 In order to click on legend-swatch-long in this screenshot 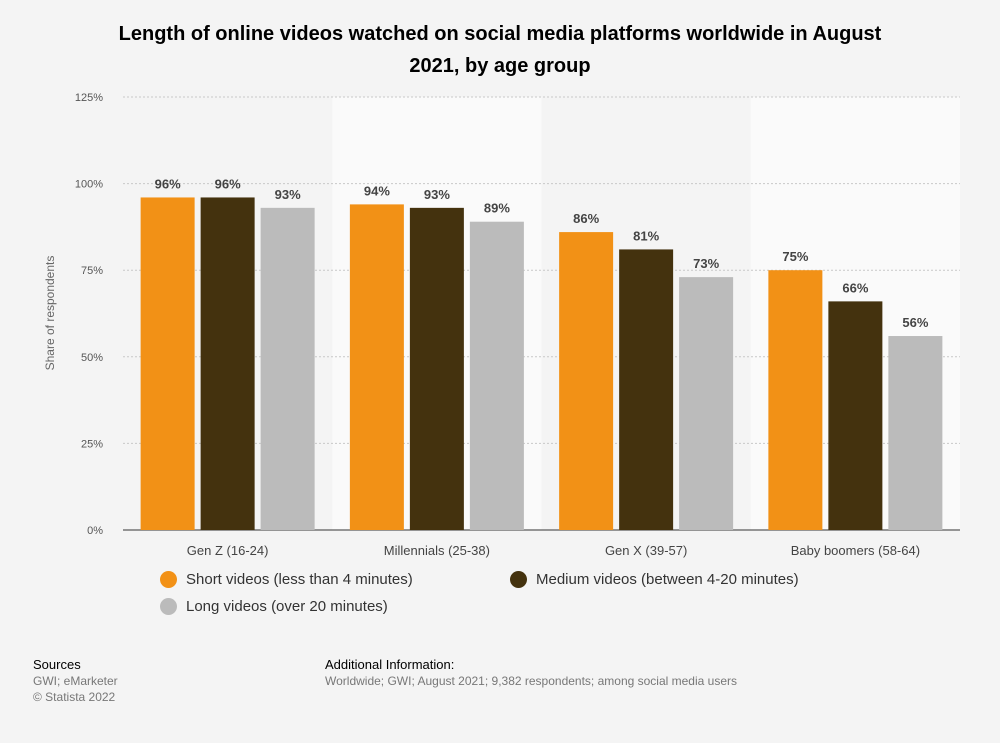, I will do `click(168, 606)`.